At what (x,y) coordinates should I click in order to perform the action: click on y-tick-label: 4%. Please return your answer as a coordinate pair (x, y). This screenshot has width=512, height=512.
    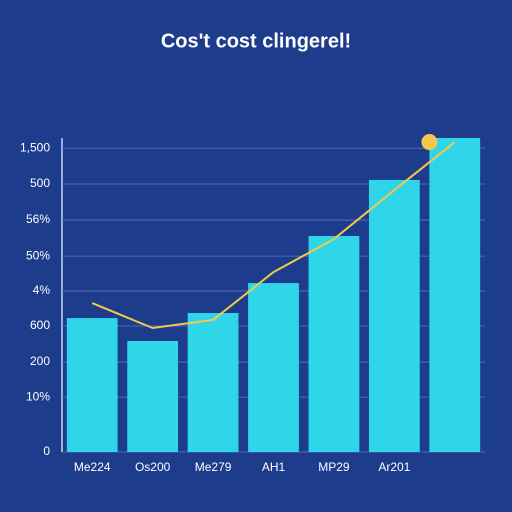
    Looking at the image, I should click on (42, 290).